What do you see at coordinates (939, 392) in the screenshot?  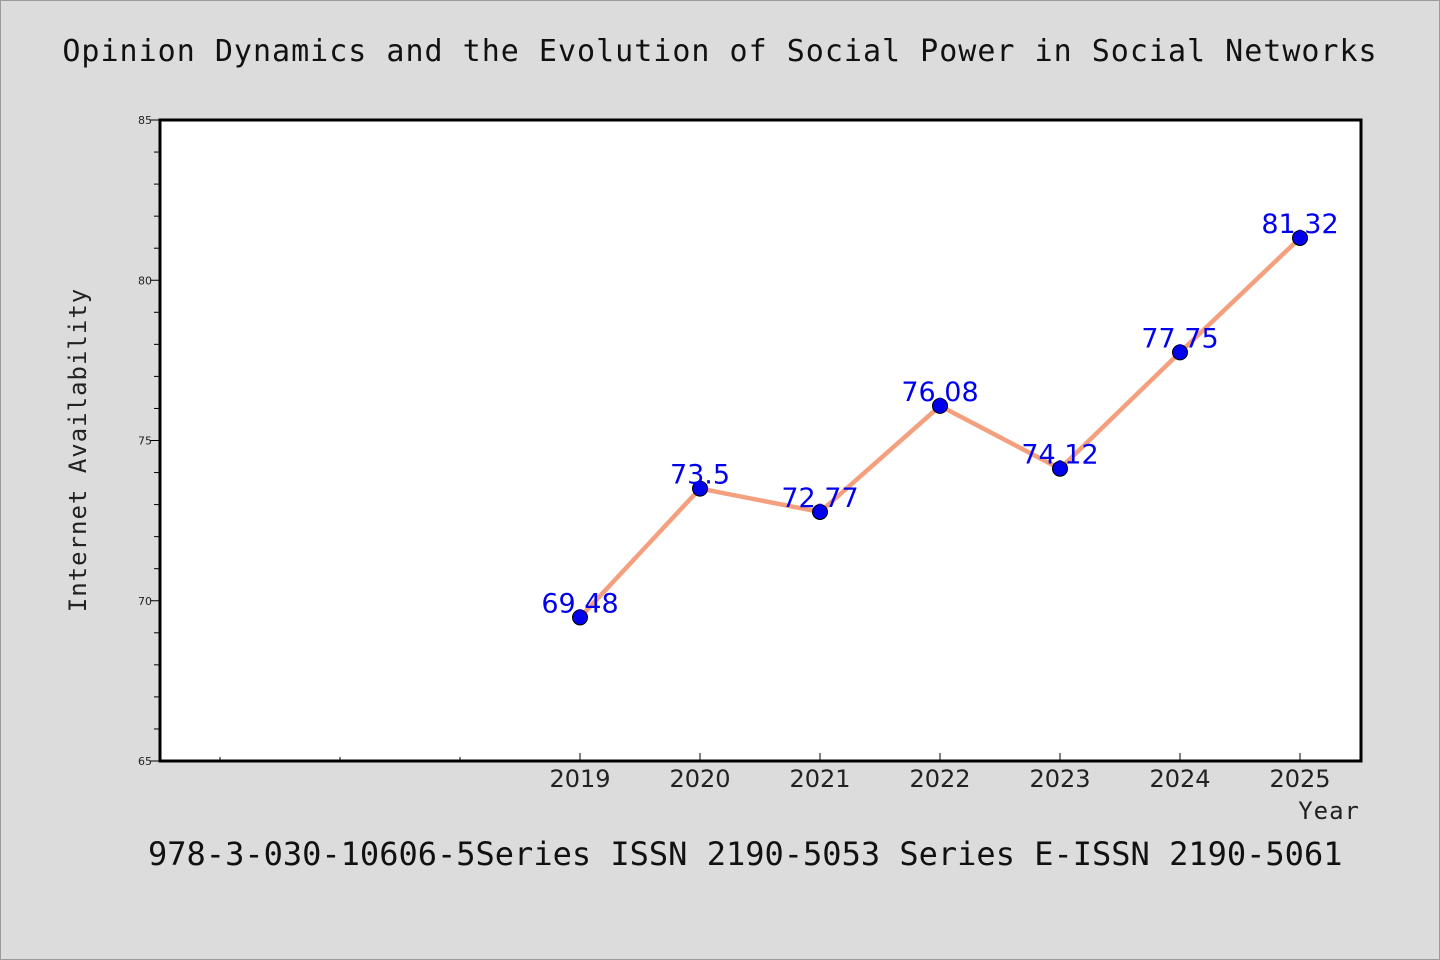 I see `data-label: 76.08` at bounding box center [939, 392].